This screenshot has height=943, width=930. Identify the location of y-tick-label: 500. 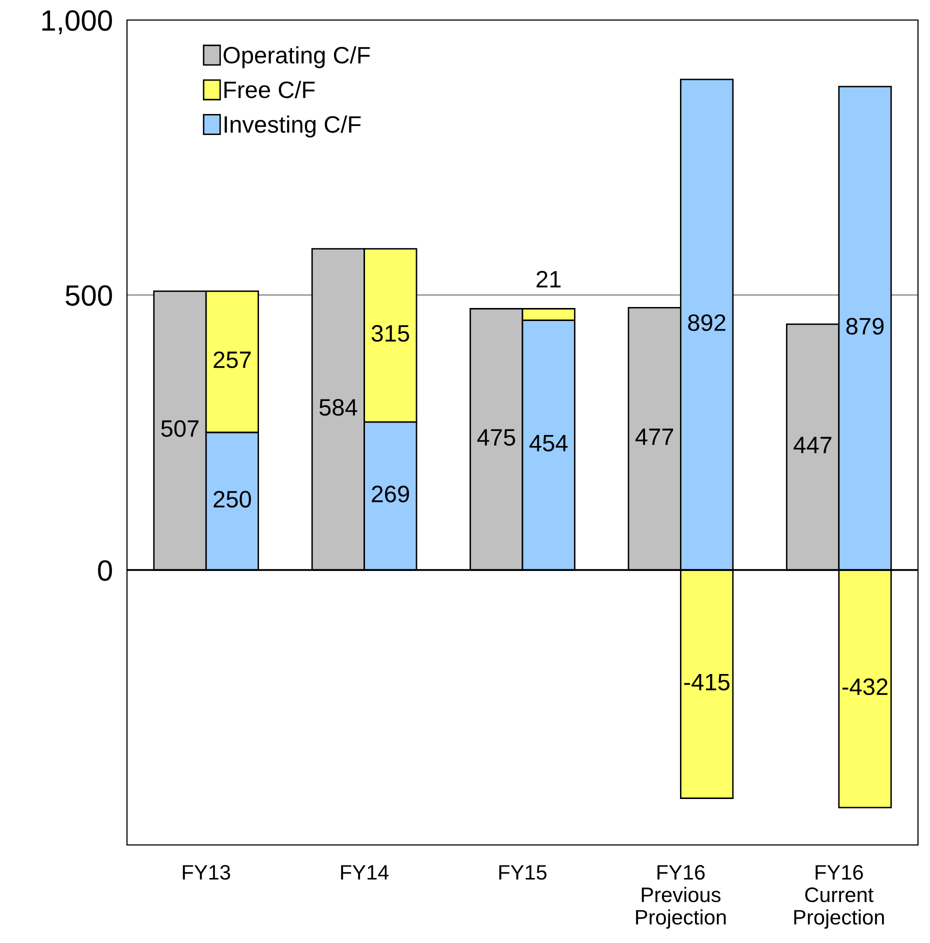
(89, 295).